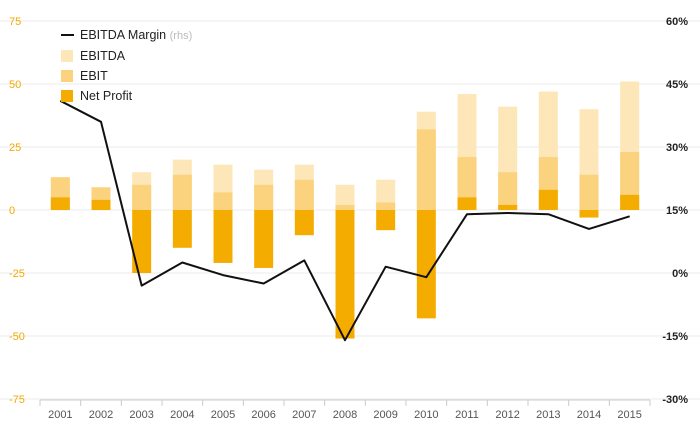 This screenshot has width=700, height=433. Describe the element at coordinates (304, 415) in the screenshot. I see `x-tick-label: 2007` at that location.